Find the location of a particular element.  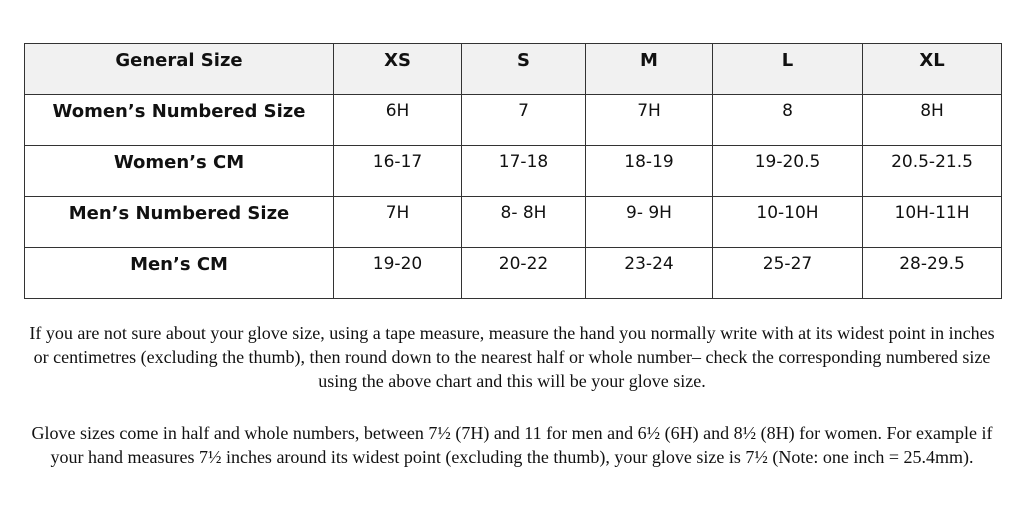

table-cell: 20.5-21.5 is located at coordinates (932, 171).